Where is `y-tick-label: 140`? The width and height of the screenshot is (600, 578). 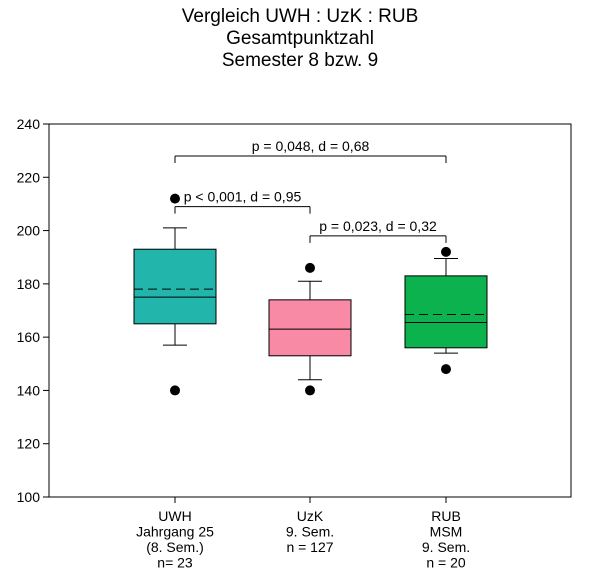
y-tick-label: 140 is located at coordinates (29, 390).